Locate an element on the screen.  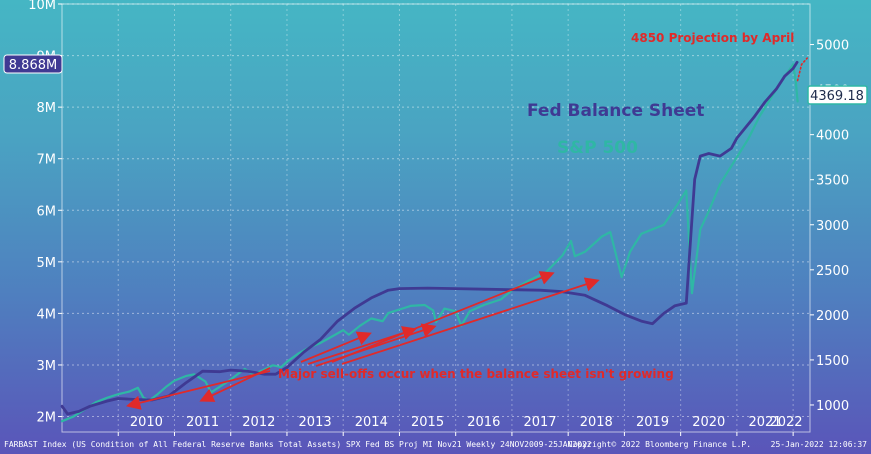
right-tick-label-1: 1500 is located at coordinates (832, 361).